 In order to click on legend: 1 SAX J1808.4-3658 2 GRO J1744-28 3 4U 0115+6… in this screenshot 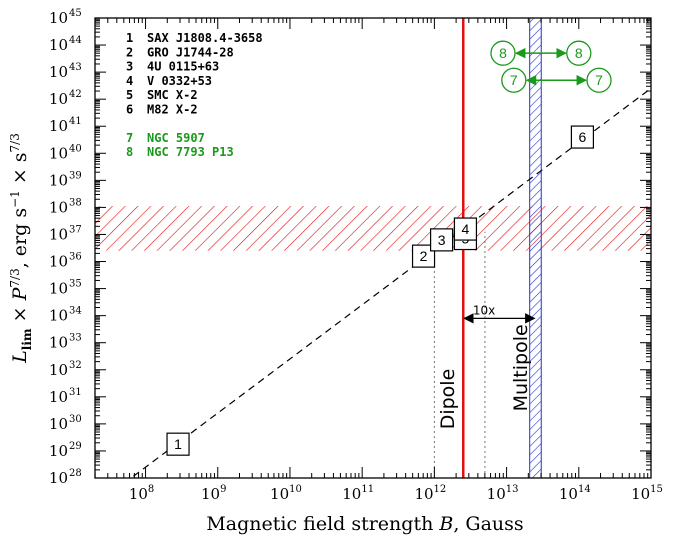, I will do `click(194, 95)`.